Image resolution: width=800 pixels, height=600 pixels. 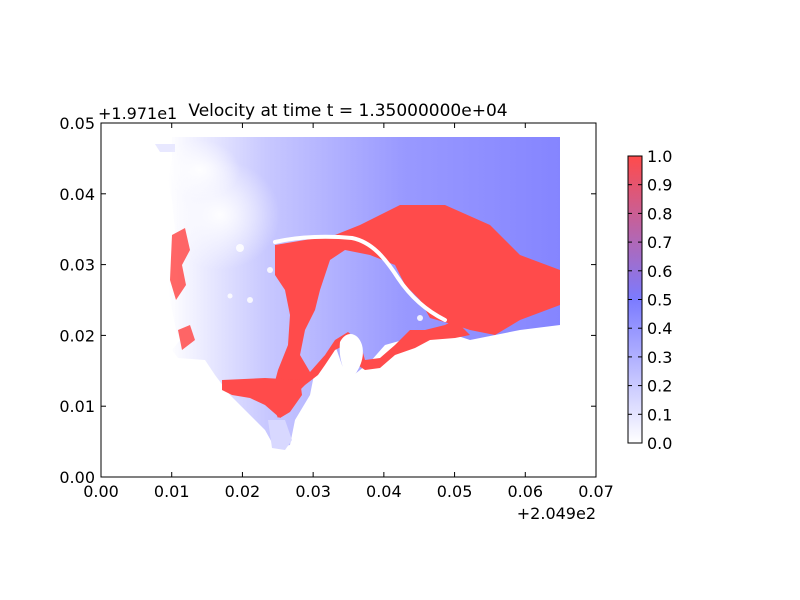 What do you see at coordinates (525, 491) in the screenshot?
I see `x-tick-label: 0.06` at bounding box center [525, 491].